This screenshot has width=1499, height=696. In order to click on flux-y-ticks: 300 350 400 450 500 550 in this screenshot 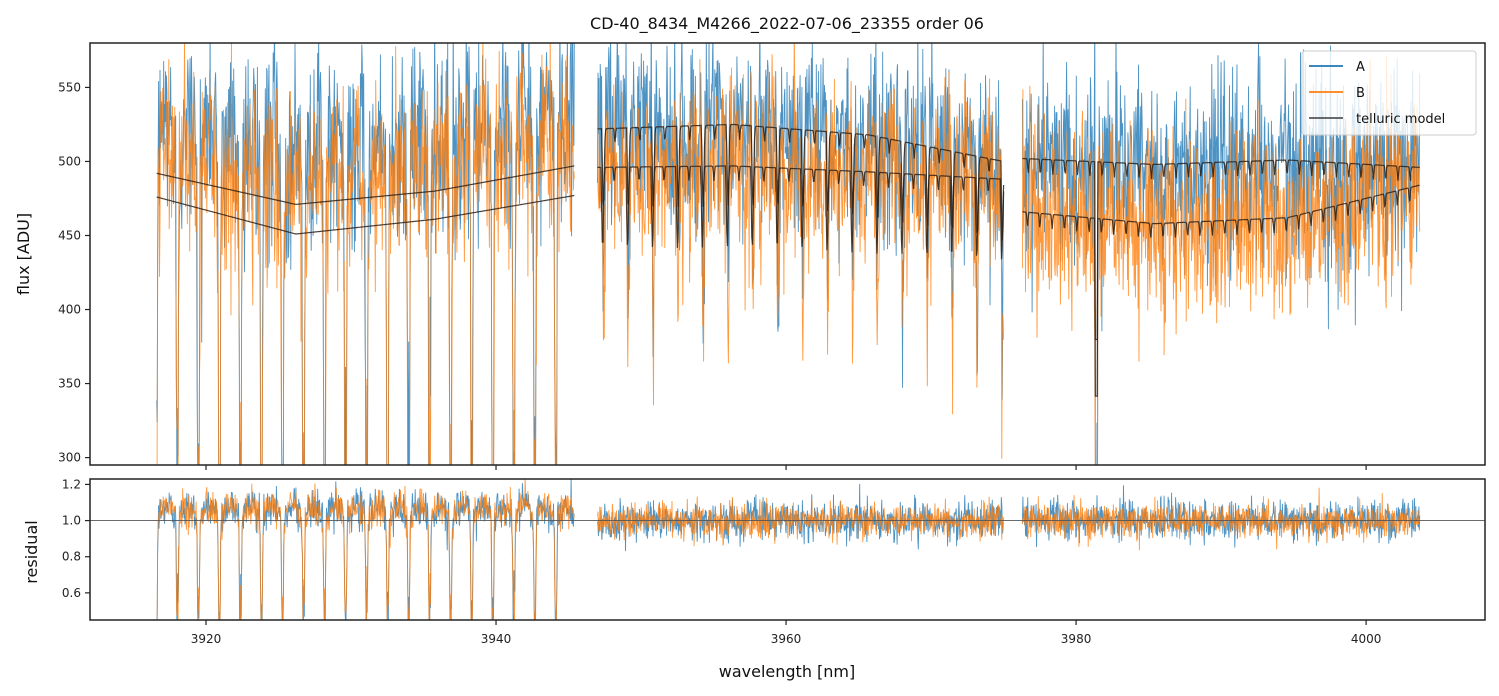, I will do `click(74, 272)`.